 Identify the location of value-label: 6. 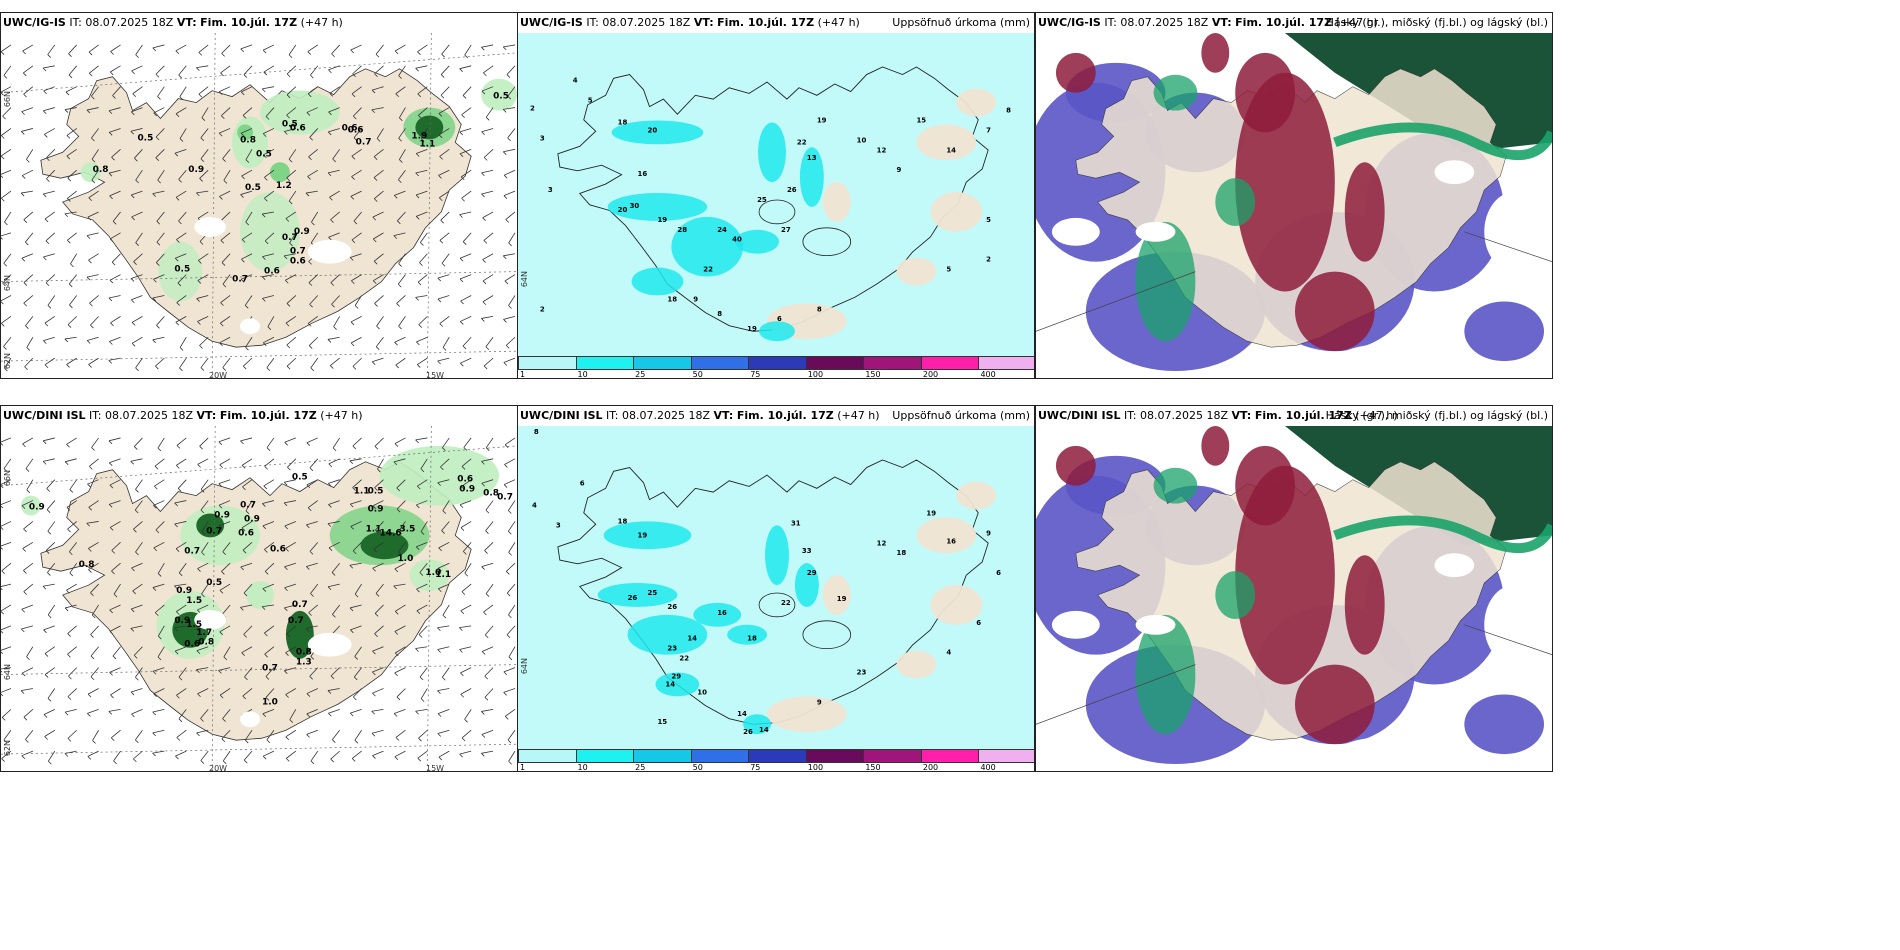
(779, 319).